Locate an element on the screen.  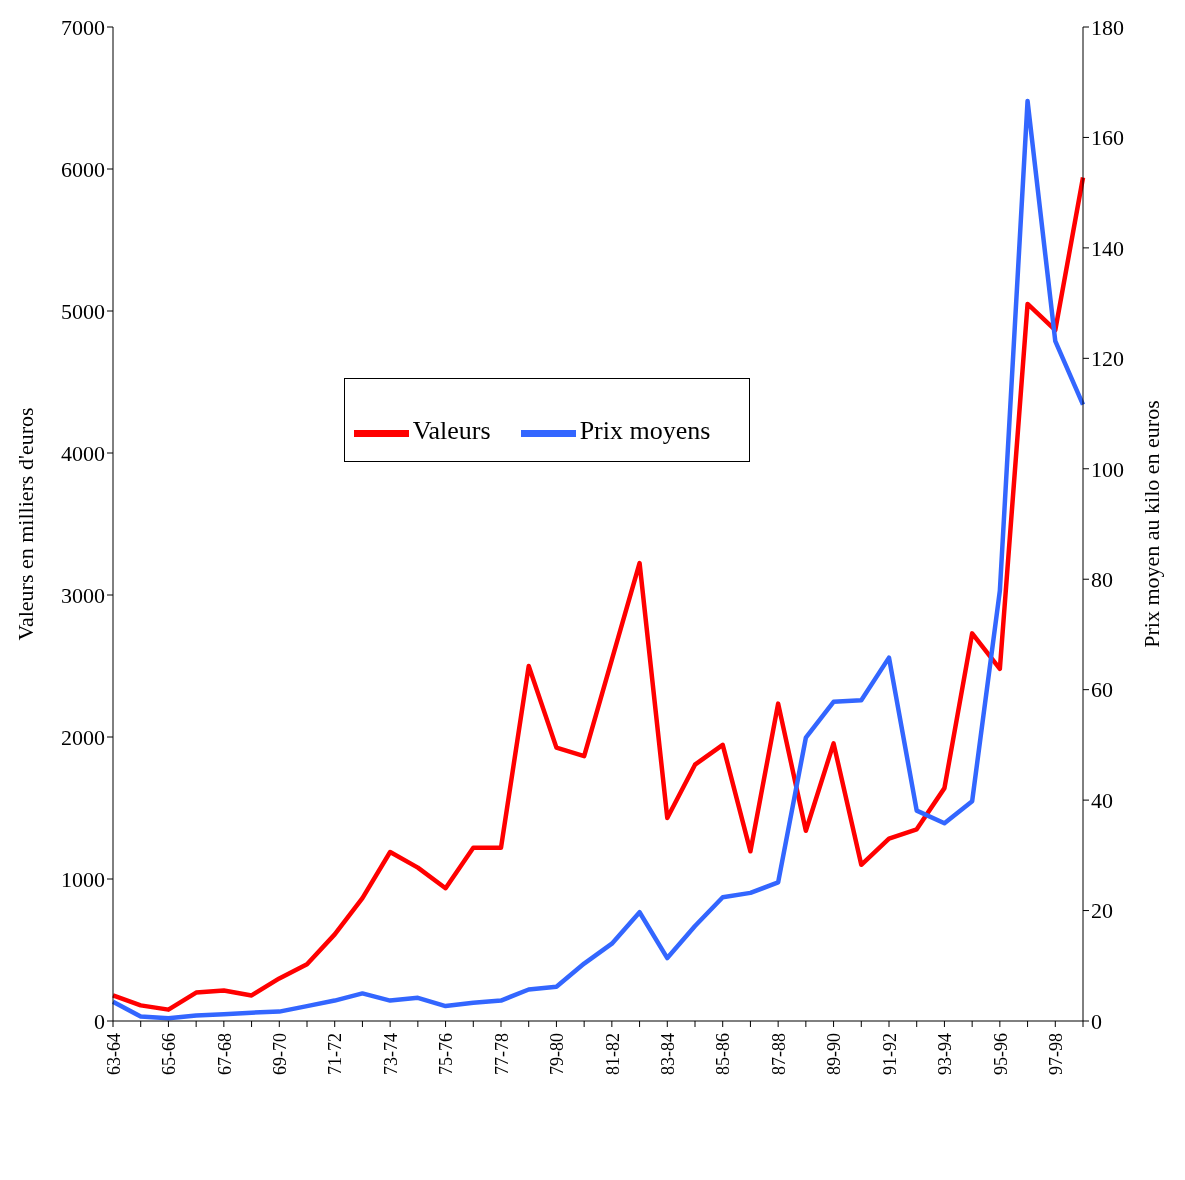
x-tick-label: 77-78 is located at coordinates (501, 1054).